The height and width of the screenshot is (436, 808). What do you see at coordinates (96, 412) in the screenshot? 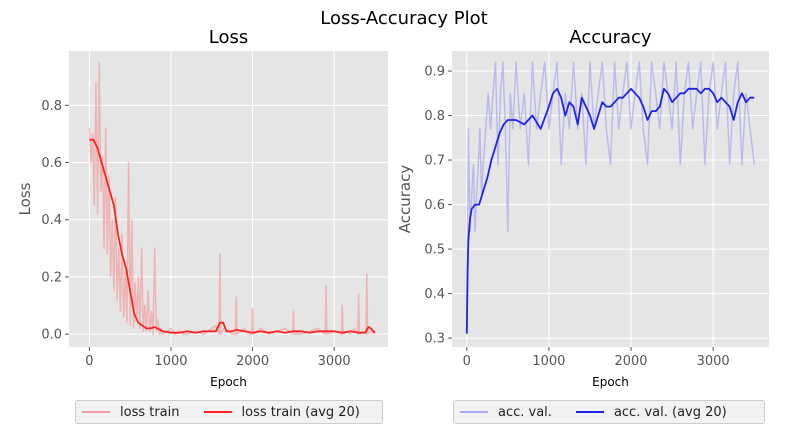
I see `legend-swatch-loss-train` at bounding box center [96, 412].